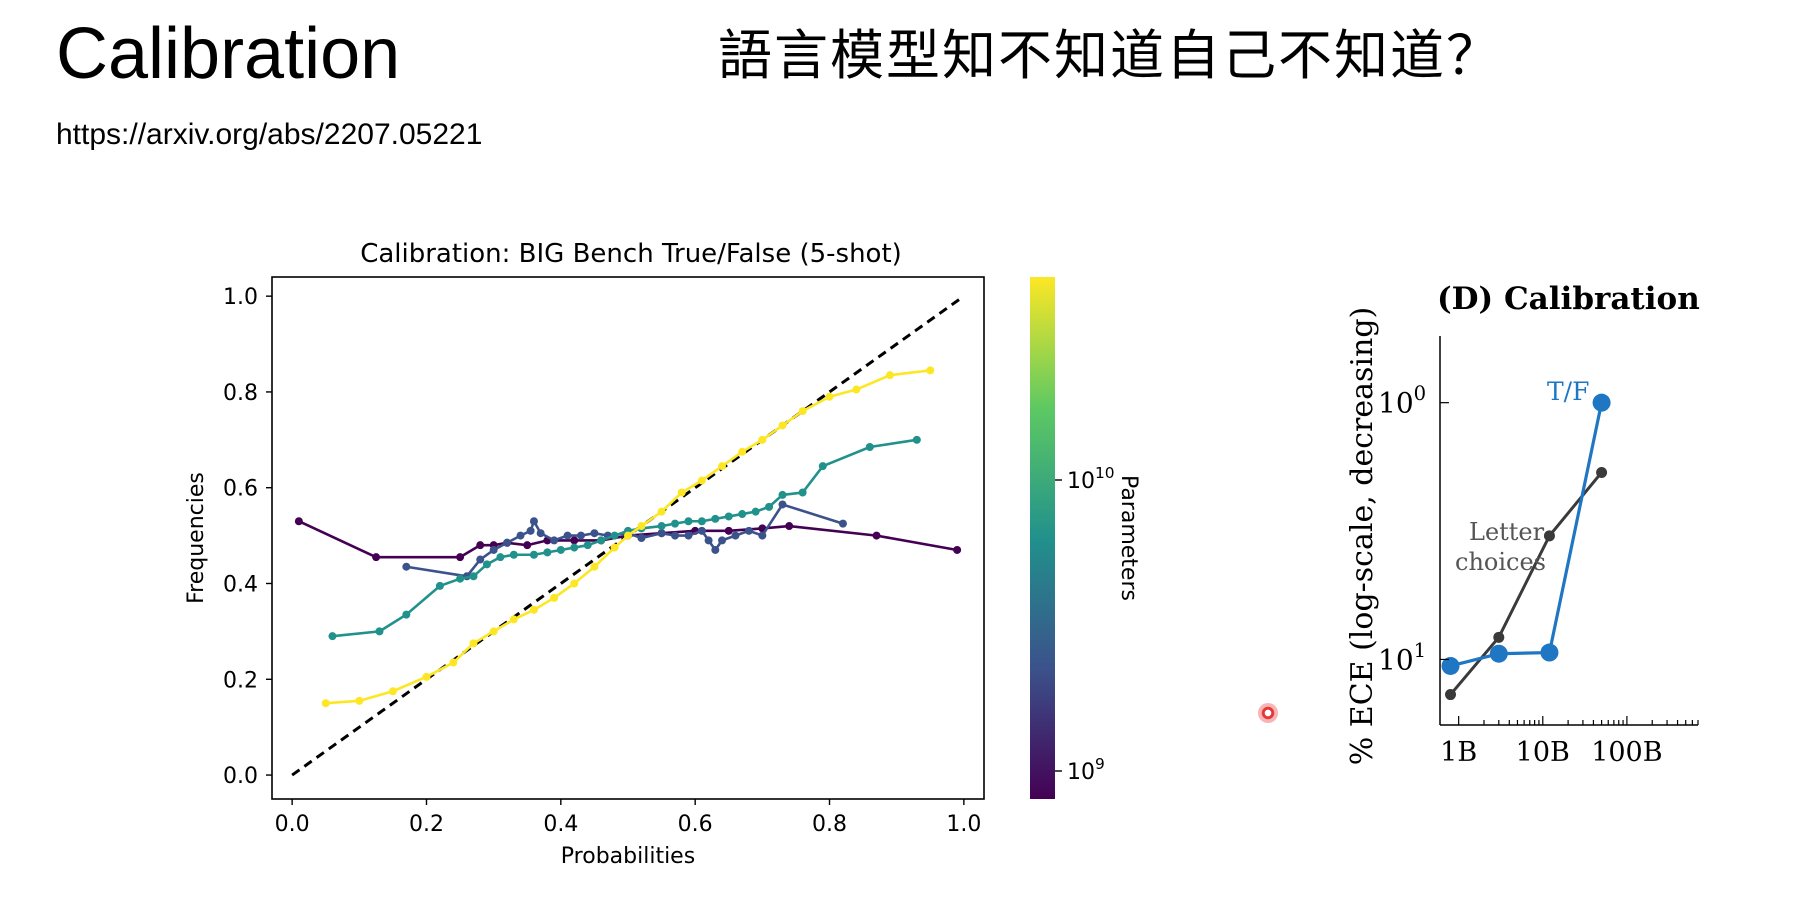 The height and width of the screenshot is (900, 1797). Describe the element at coordinates (1507, 532) in the screenshot. I see `svg-text: Letter` at that location.